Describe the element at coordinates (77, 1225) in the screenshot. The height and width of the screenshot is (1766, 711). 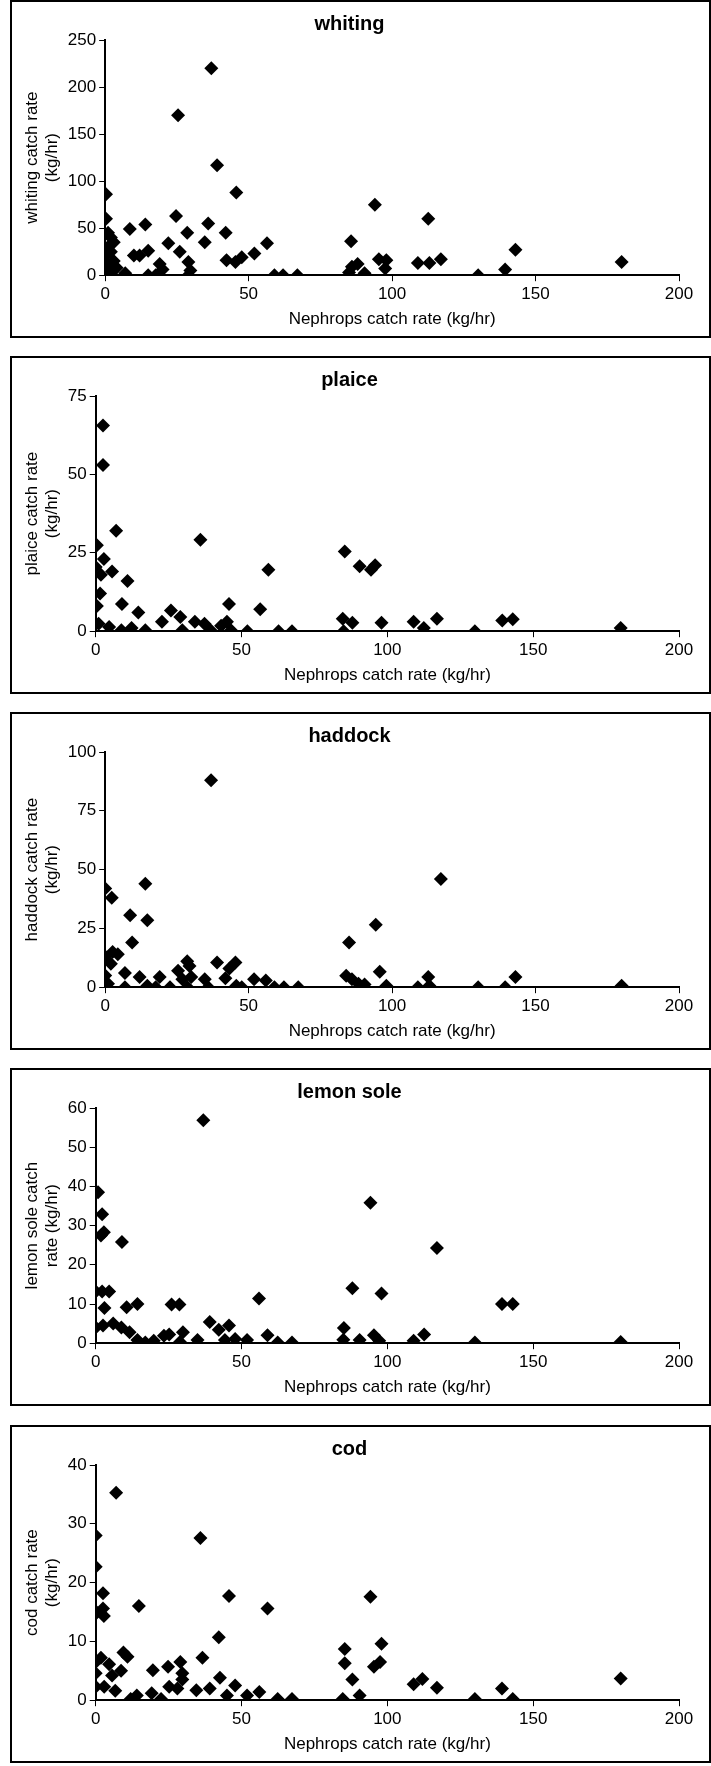
I see `y-tick-label: 30` at that location.